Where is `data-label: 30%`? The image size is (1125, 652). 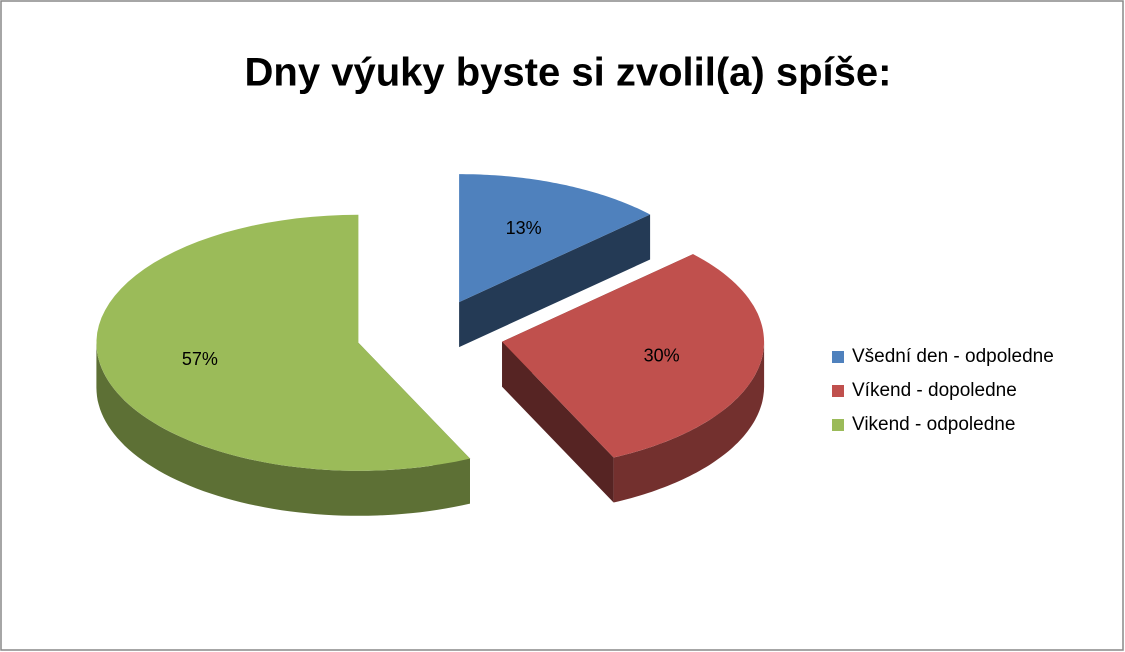
data-label: 30% is located at coordinates (662, 355).